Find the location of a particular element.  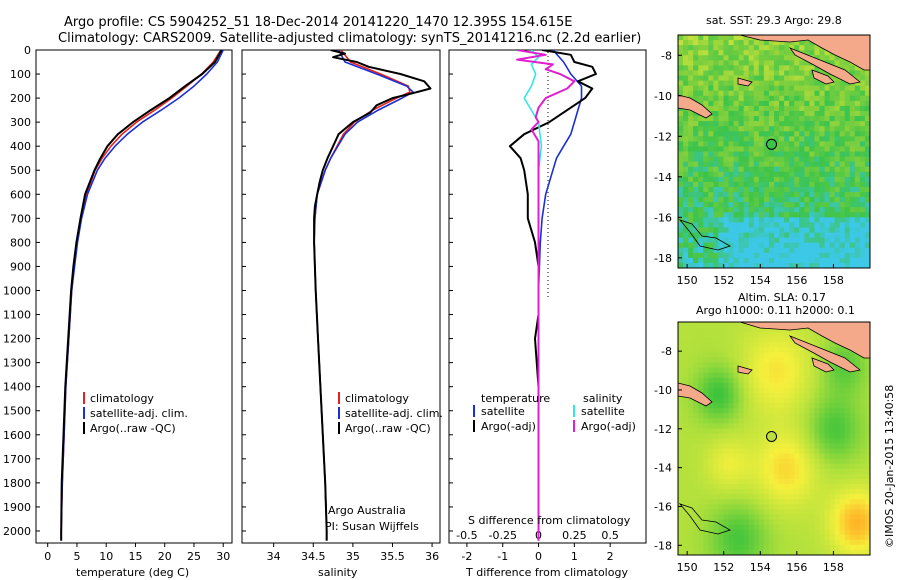

legend-label-satellite: satellite-adj. clim. is located at coordinates (394, 413).